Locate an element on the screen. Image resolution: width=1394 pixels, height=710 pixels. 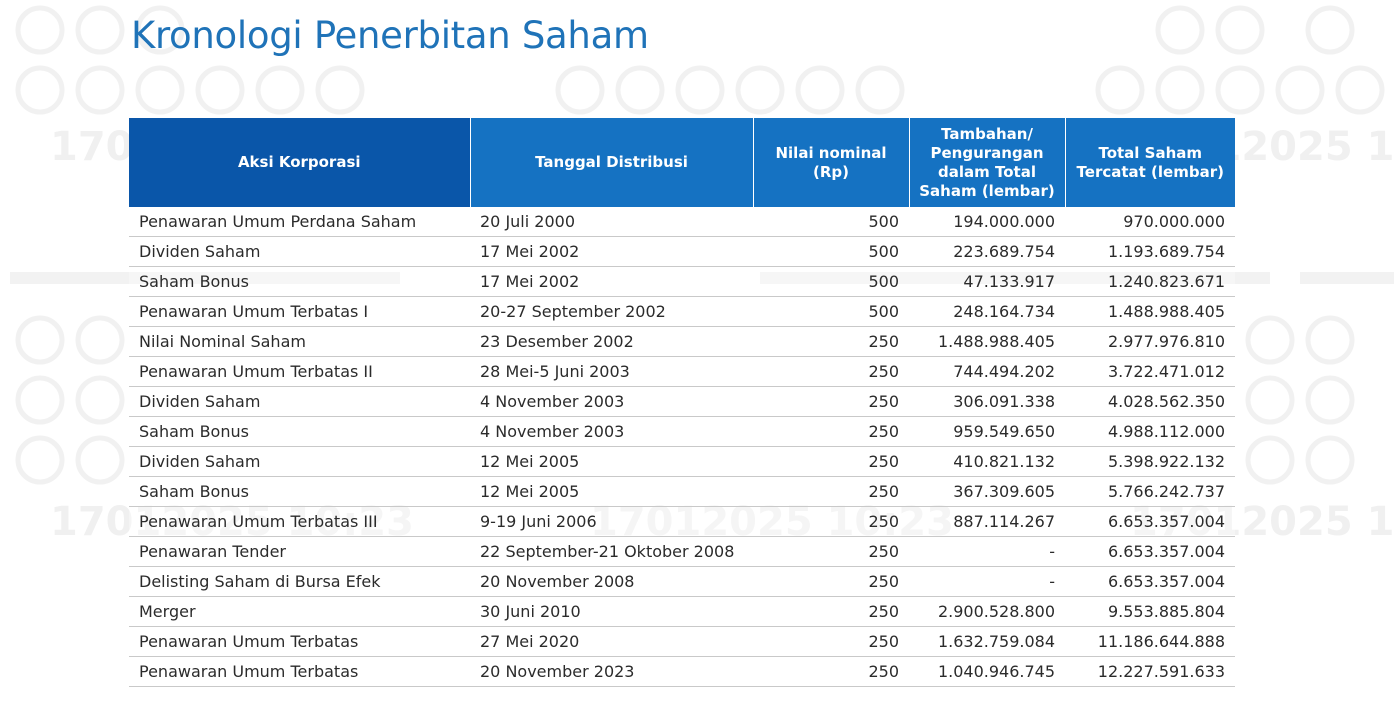
cell-total-saham: 5.398.922.132 is located at coordinates (1150, 461).